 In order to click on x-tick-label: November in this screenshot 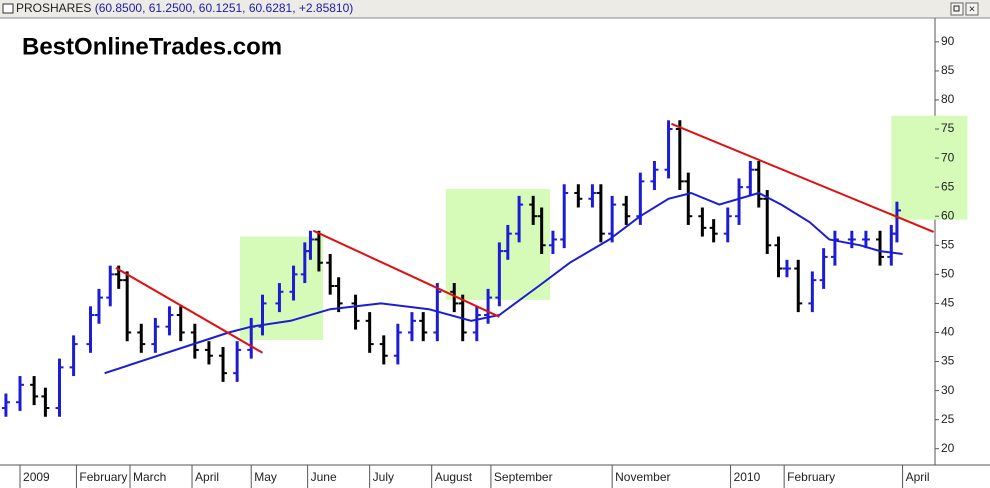, I will do `click(642, 477)`.